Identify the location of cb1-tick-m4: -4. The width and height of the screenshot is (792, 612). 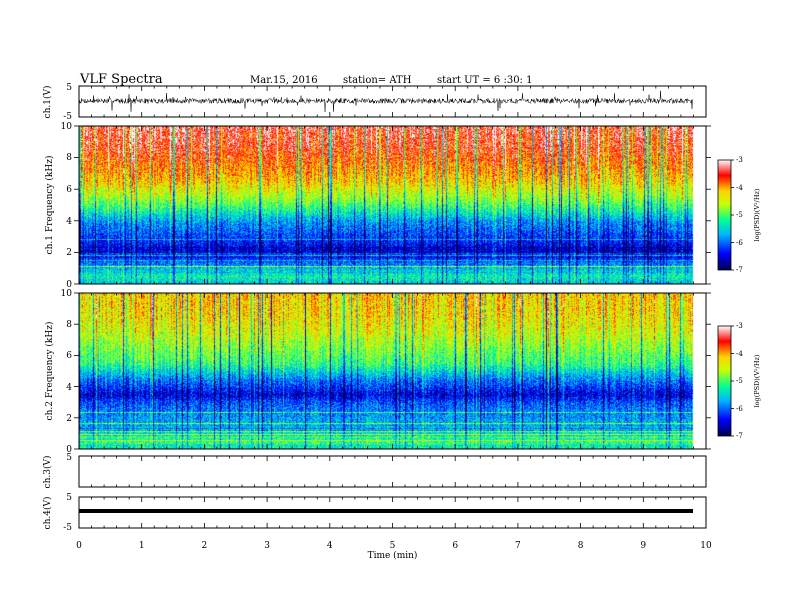
(739, 188).